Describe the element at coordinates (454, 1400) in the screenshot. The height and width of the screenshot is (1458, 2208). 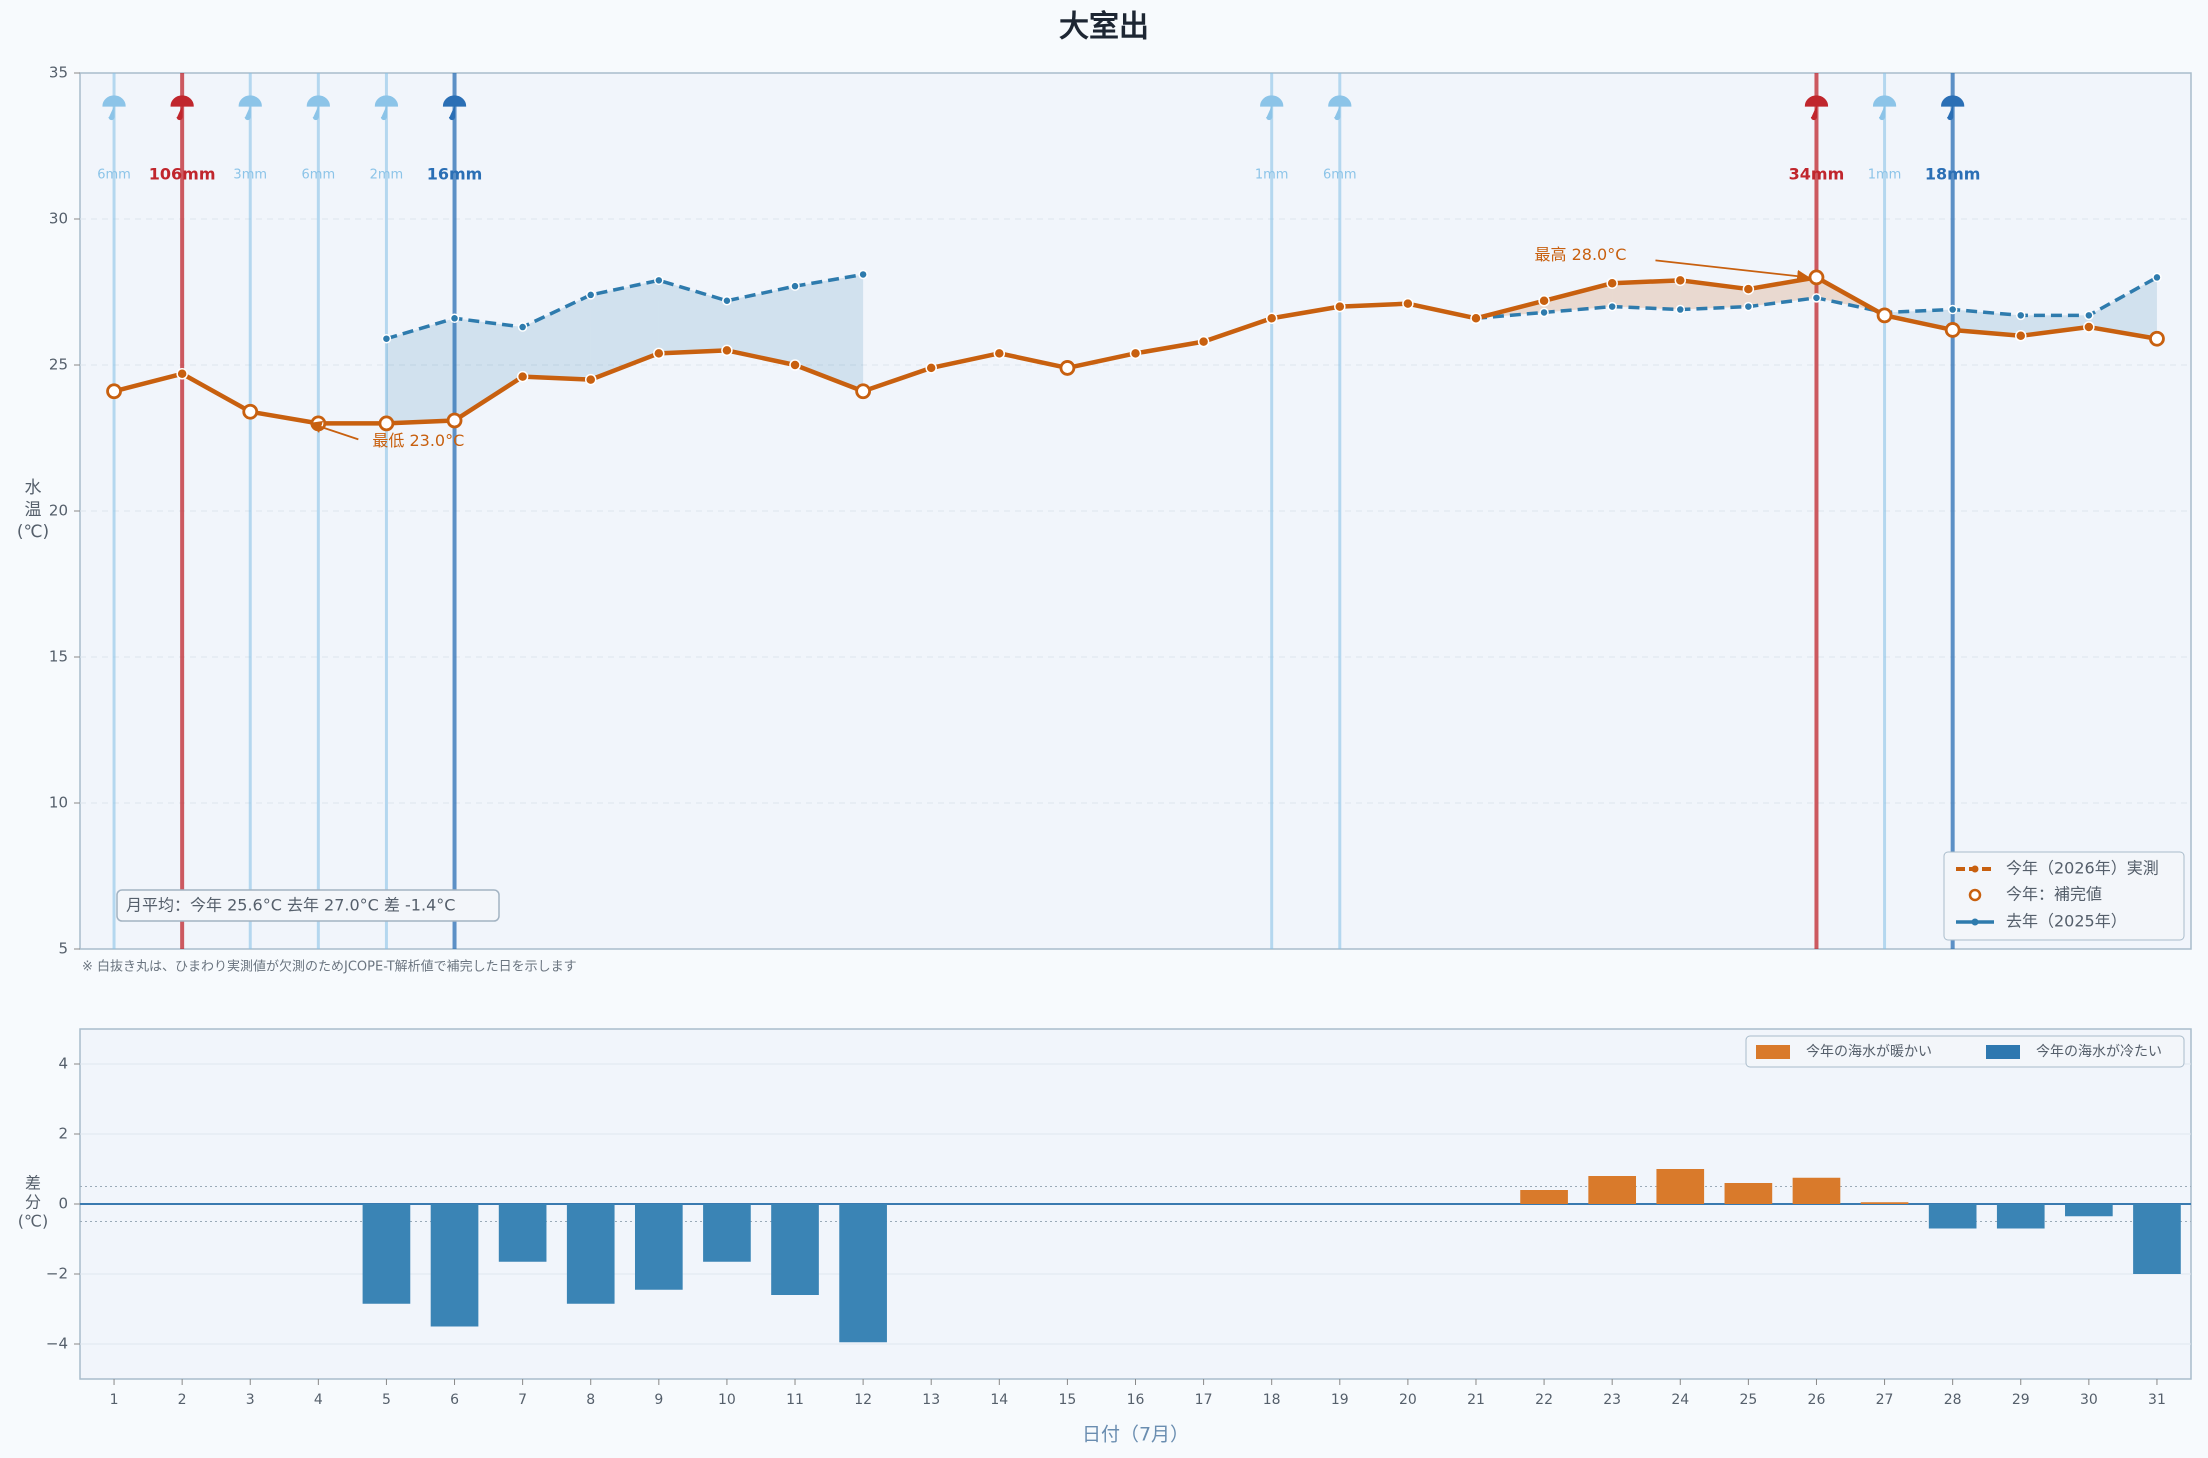
I see `x-tick-label: 6` at that location.